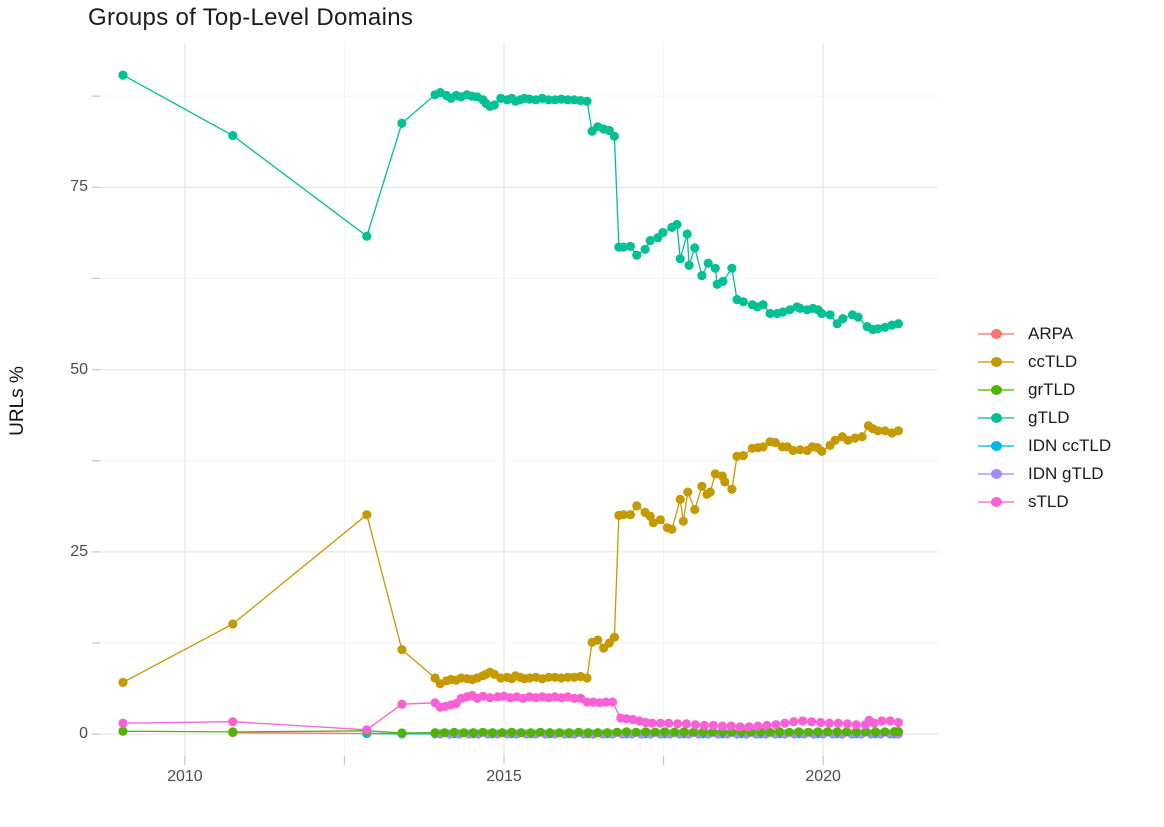 Image resolution: width=1164 pixels, height=827 pixels. Describe the element at coordinates (1066, 473) in the screenshot. I see `legend-label: IDN gTLD` at that location.